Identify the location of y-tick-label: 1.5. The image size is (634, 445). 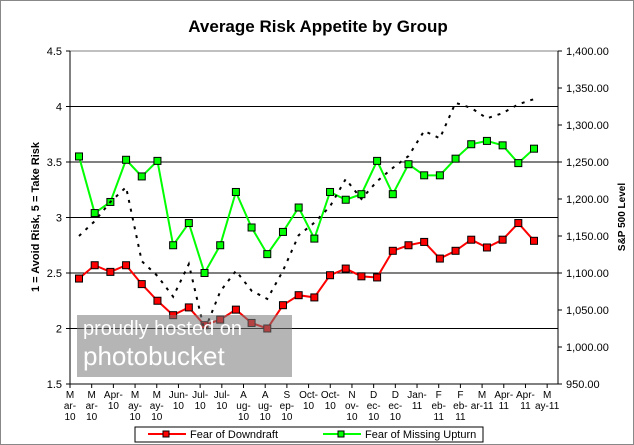
(54, 385).